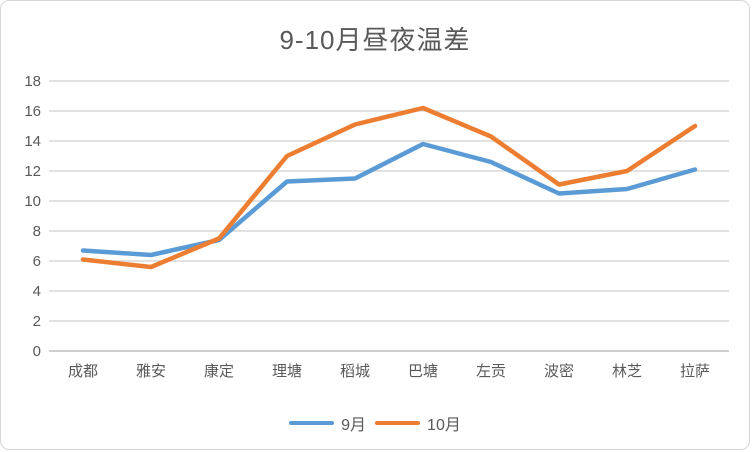 Image resolution: width=752 pixels, height=452 pixels. I want to click on x-axis-category-label: 左贡, so click(491, 371).